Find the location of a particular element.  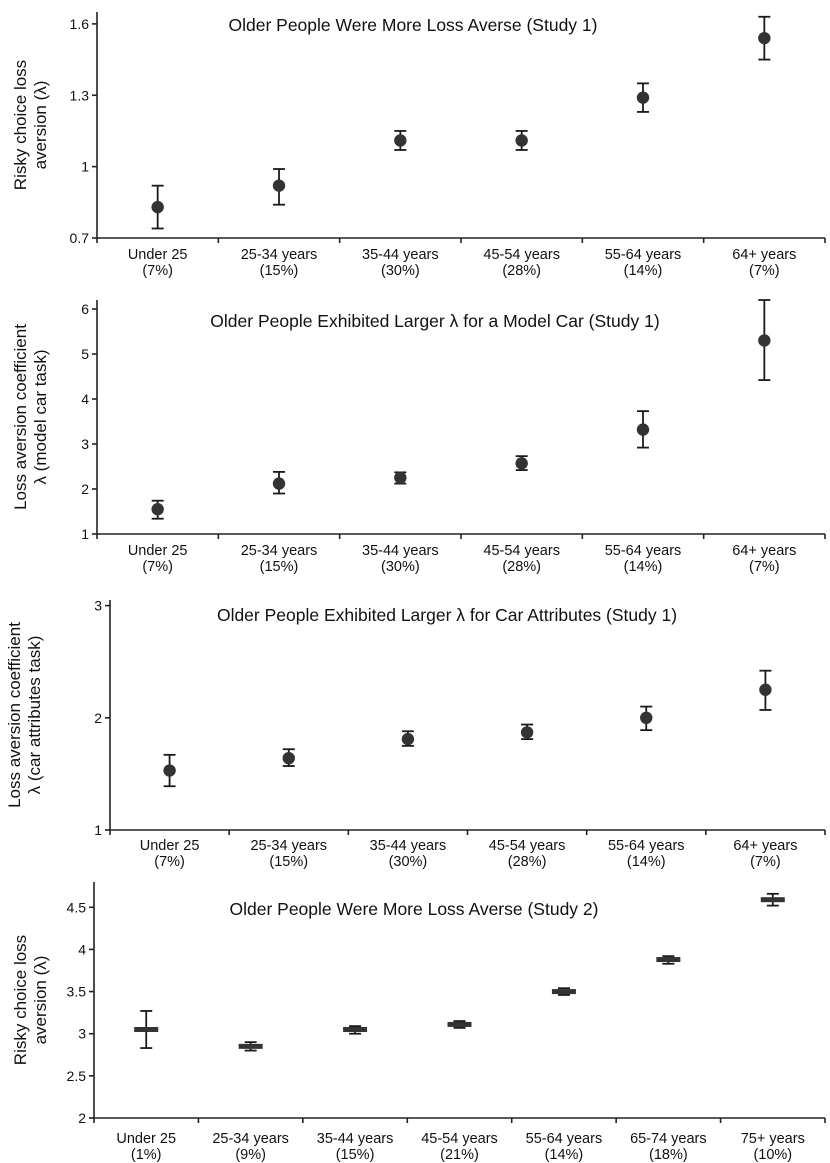

y-axis-label-line: aversion (λ) is located at coordinates (40, 125).